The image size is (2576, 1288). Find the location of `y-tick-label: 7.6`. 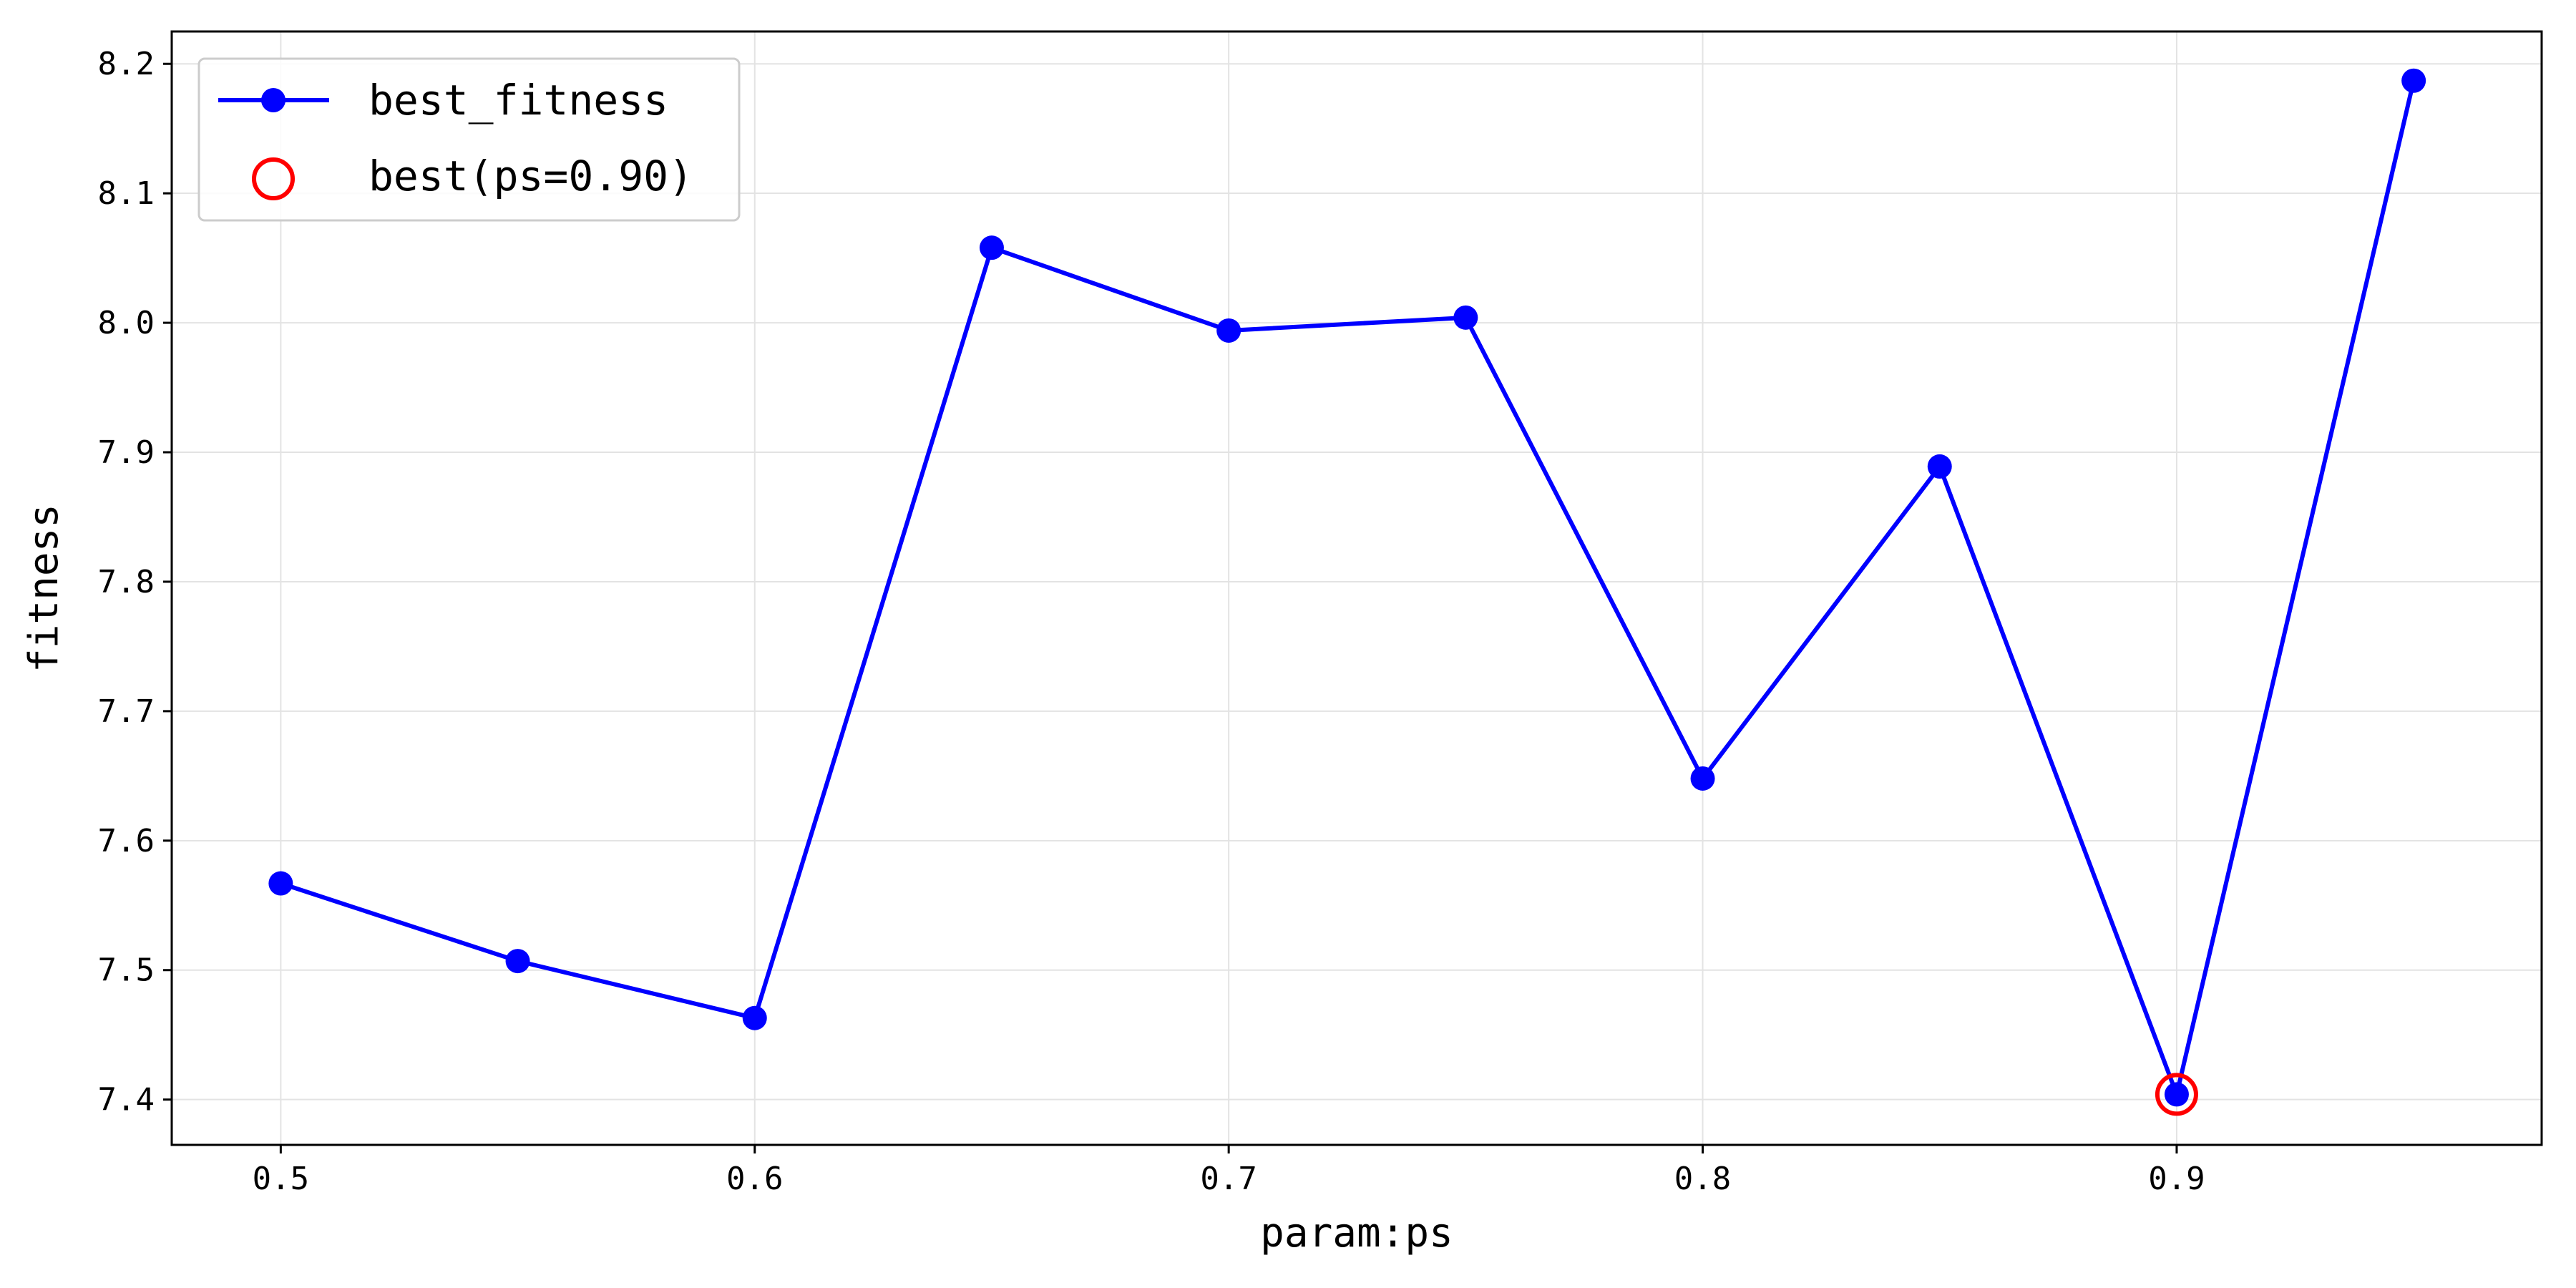

y-tick-label: 7.6 is located at coordinates (126, 841).